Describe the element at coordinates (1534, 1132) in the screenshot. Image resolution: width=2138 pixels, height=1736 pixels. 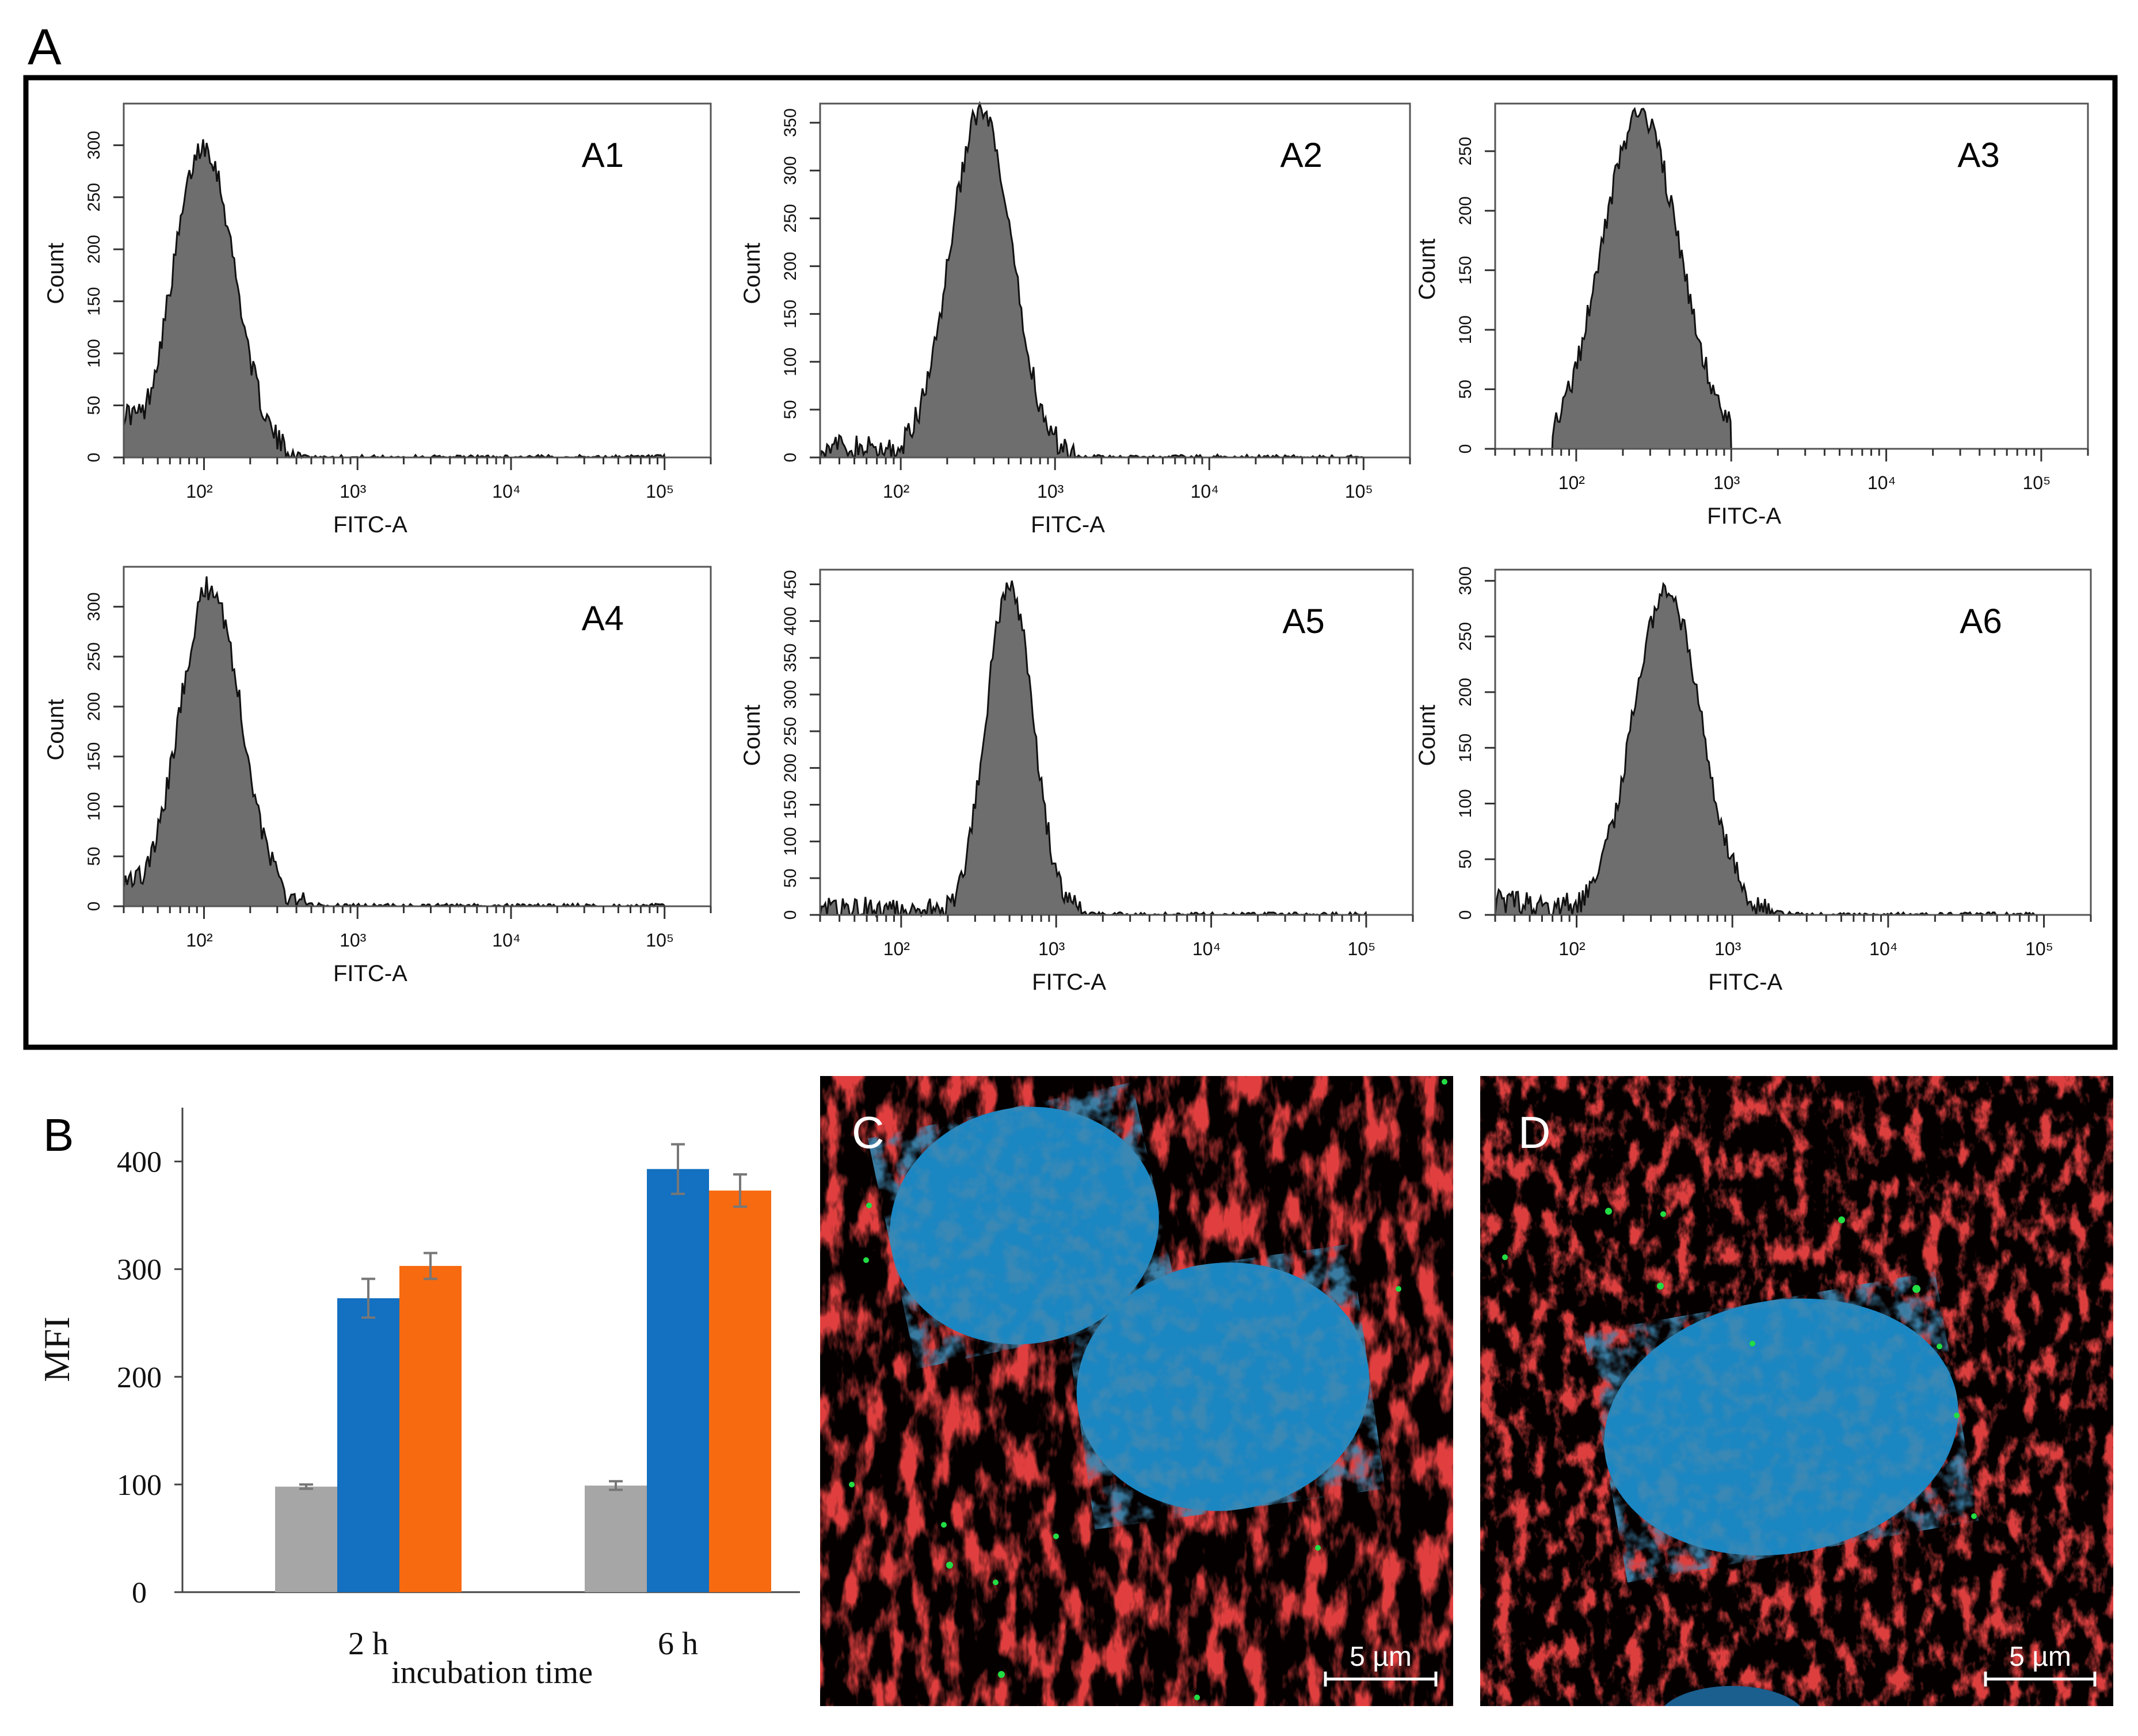
I see `panel-d-letter: D` at that location.